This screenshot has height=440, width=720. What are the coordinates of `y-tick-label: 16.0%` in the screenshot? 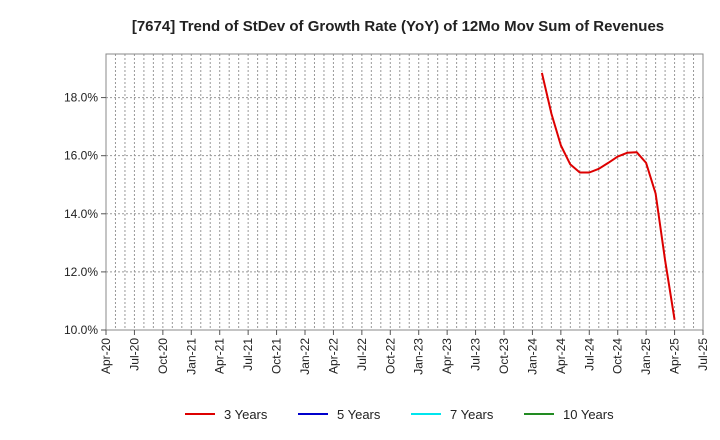 It's located at (81, 156).